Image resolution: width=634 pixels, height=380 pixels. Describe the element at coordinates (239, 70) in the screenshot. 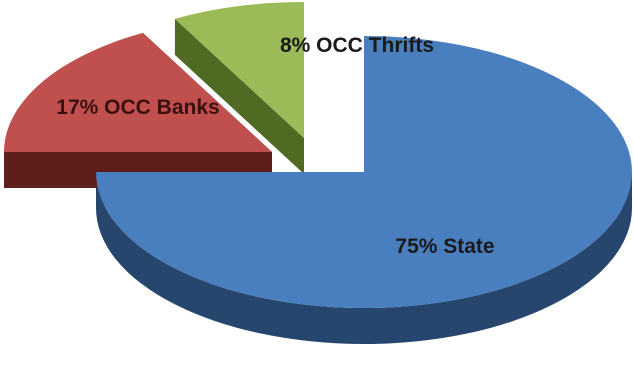

I see `slice-occ-thrifts` at that location.